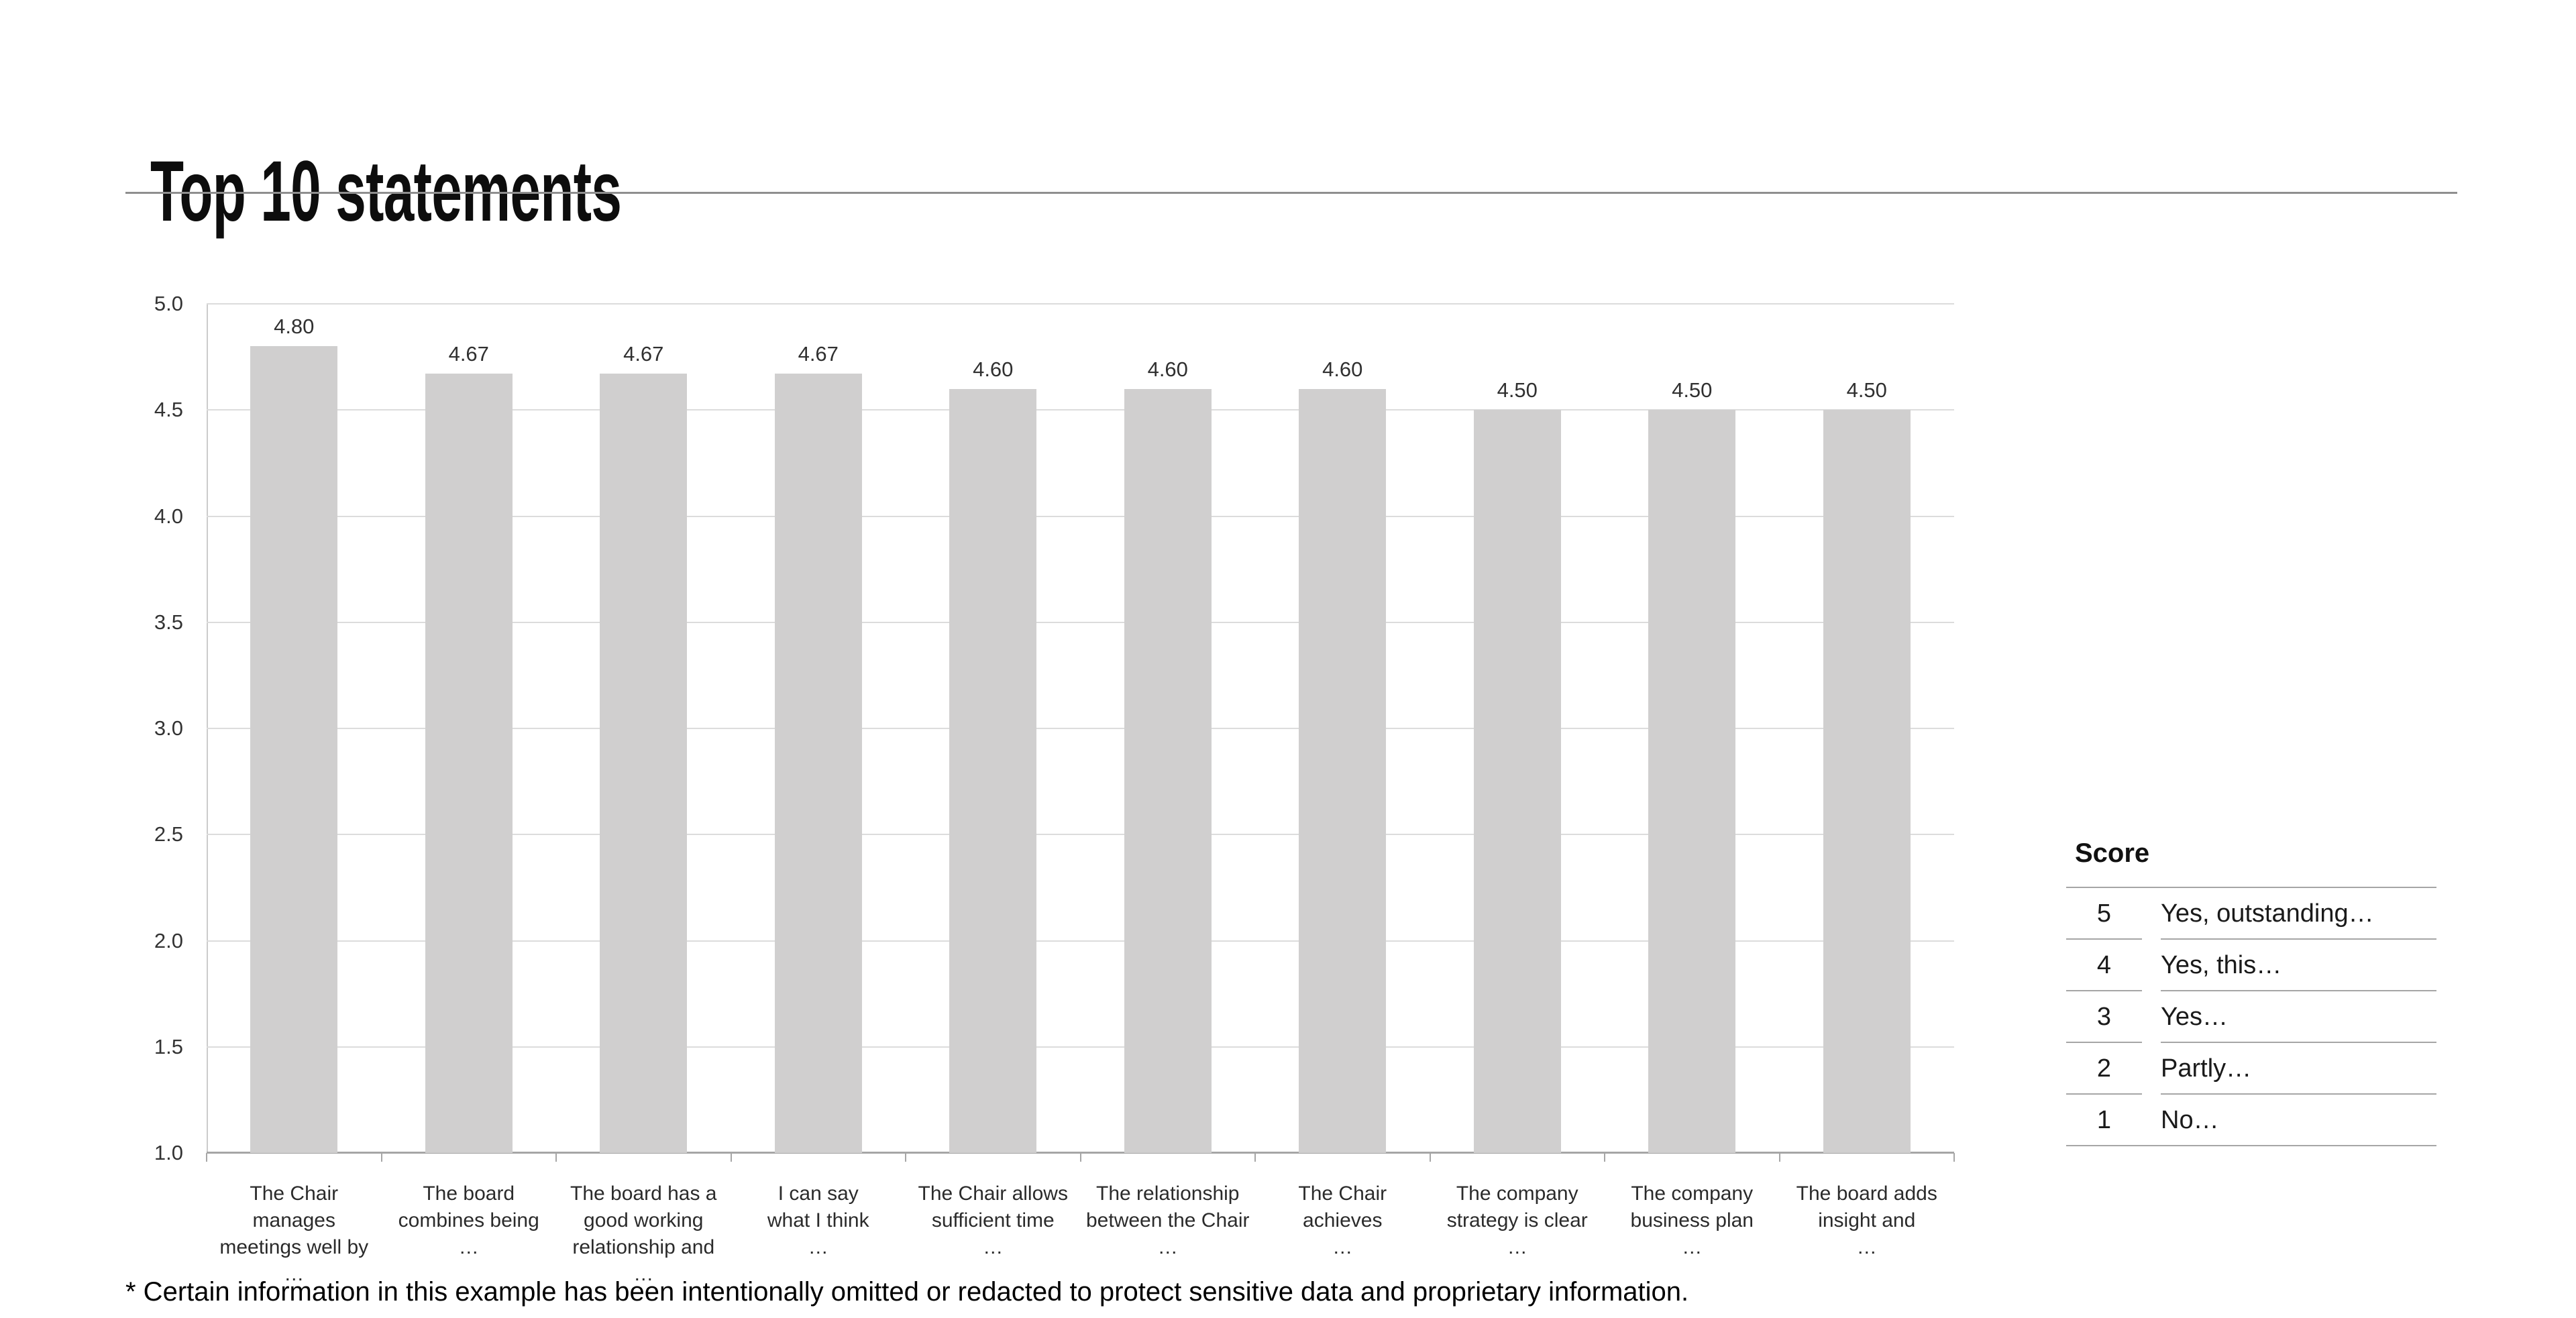 Image resolution: width=2576 pixels, height=1318 pixels. I want to click on page-title: Top 10 statements, so click(386, 191).